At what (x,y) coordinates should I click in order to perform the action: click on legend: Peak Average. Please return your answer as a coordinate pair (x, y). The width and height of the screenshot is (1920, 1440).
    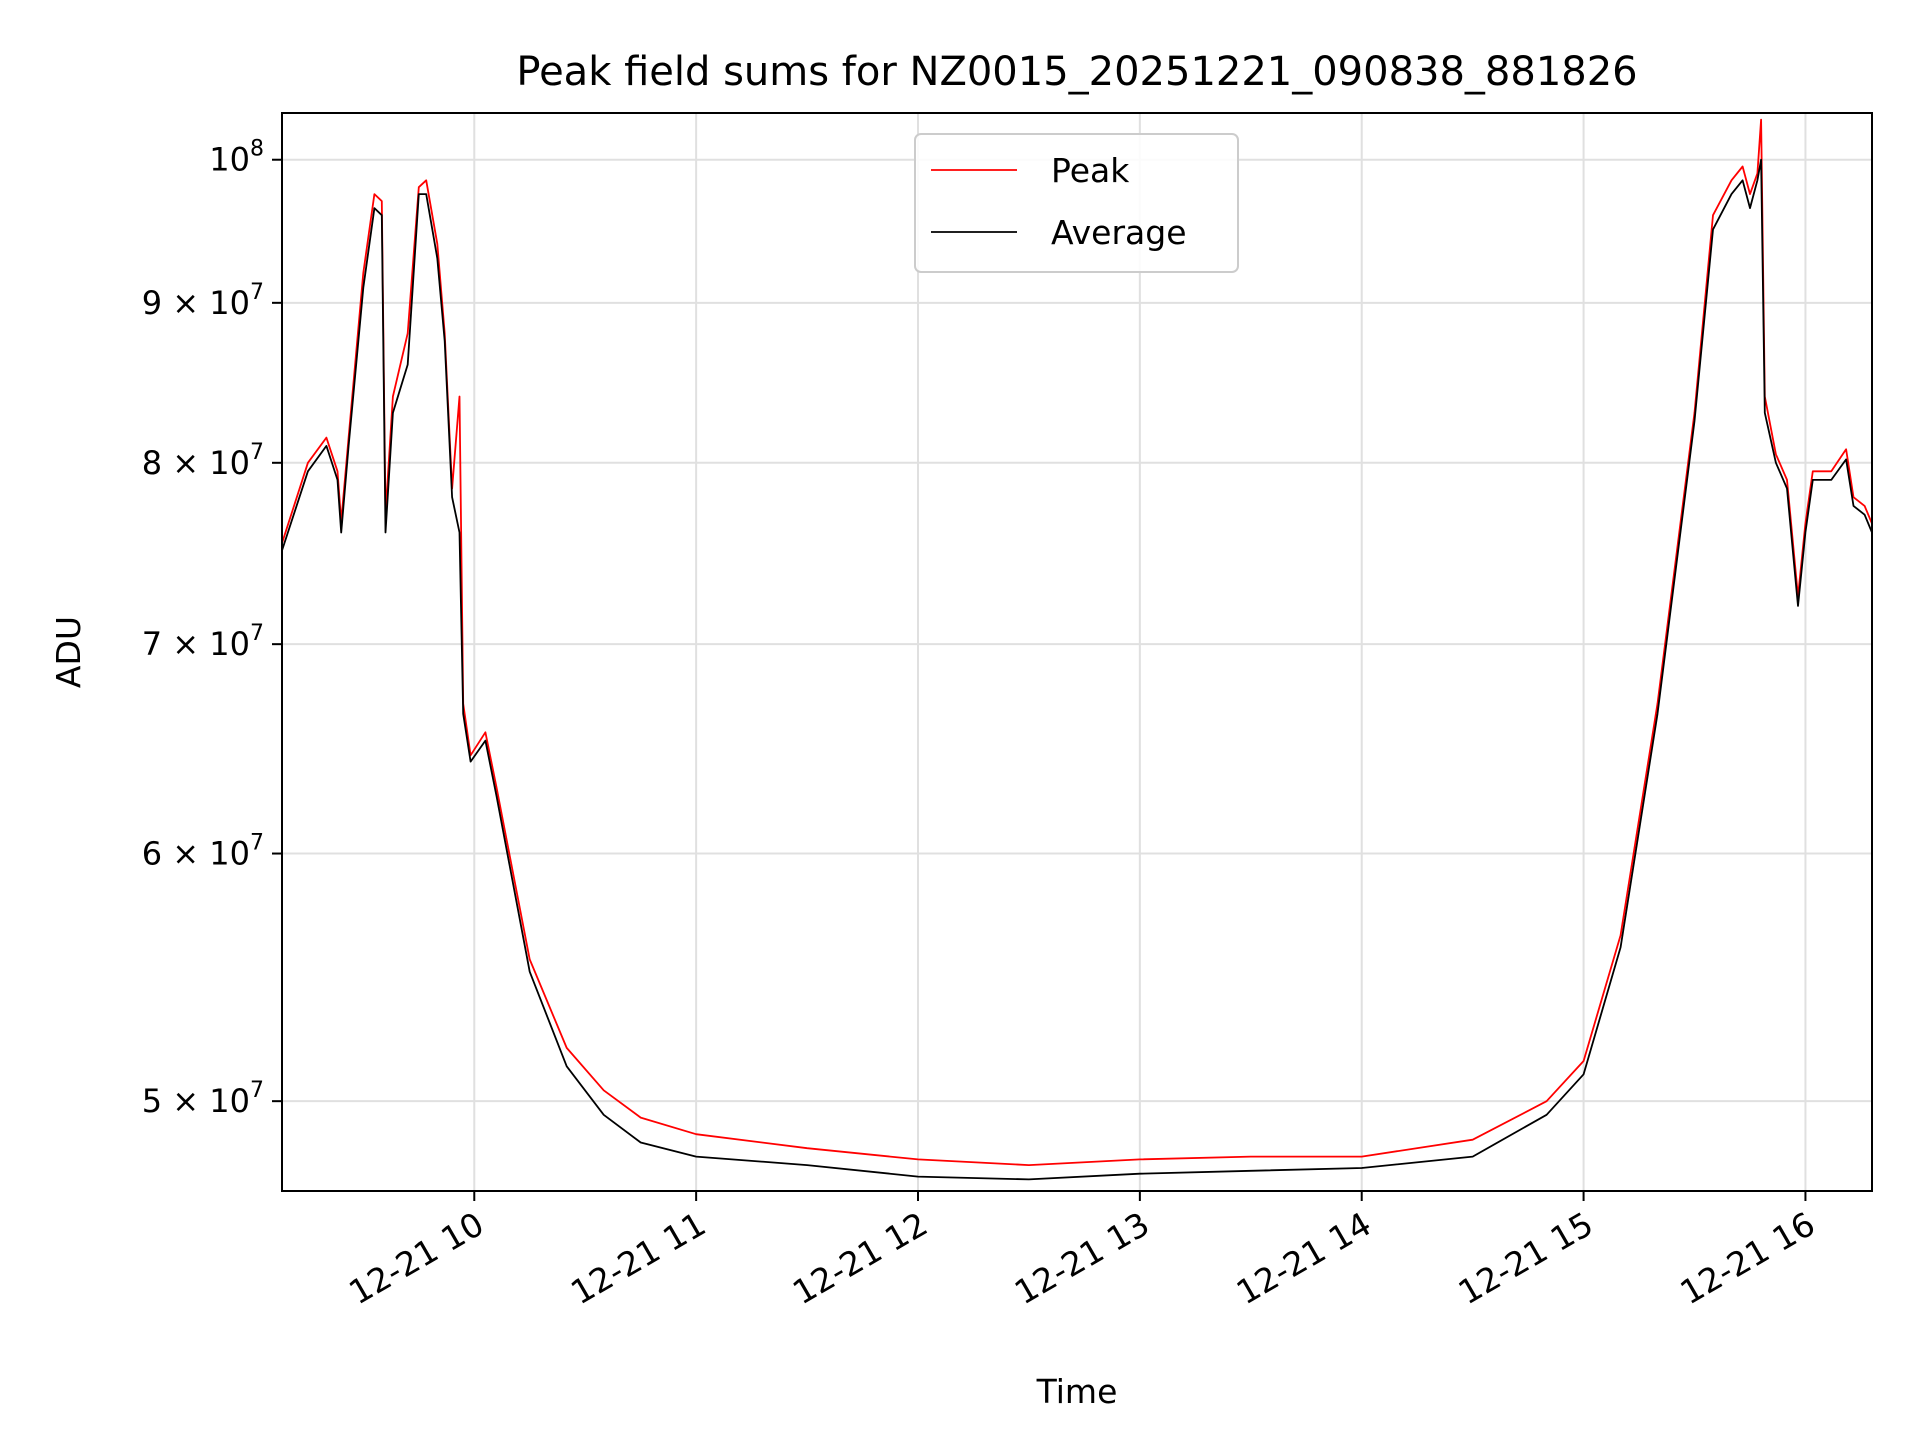
    Looking at the image, I should click on (1076, 203).